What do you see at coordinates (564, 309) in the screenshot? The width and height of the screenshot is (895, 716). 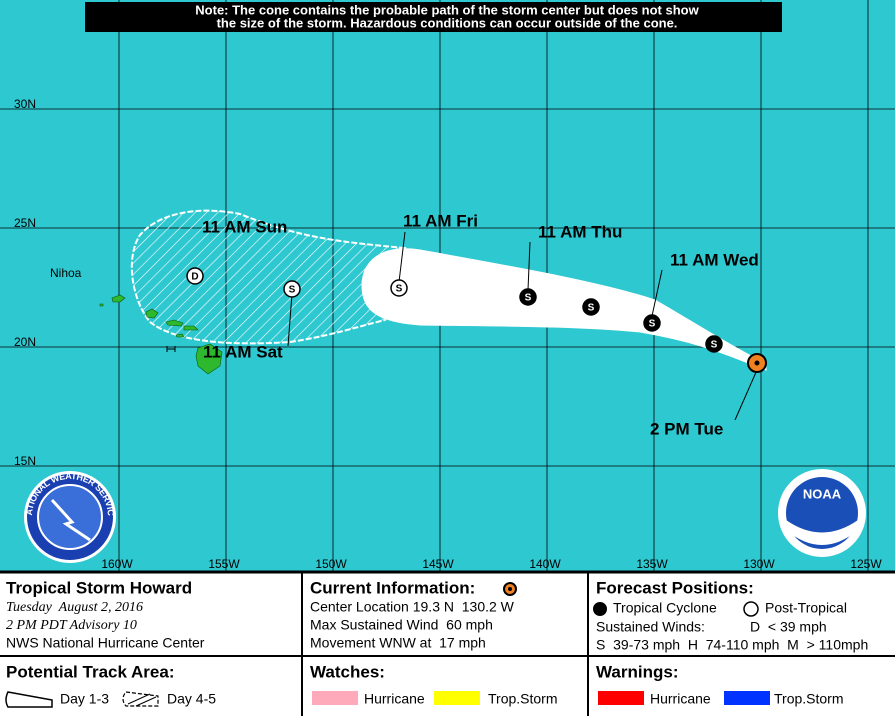 I see `cone-day13` at bounding box center [564, 309].